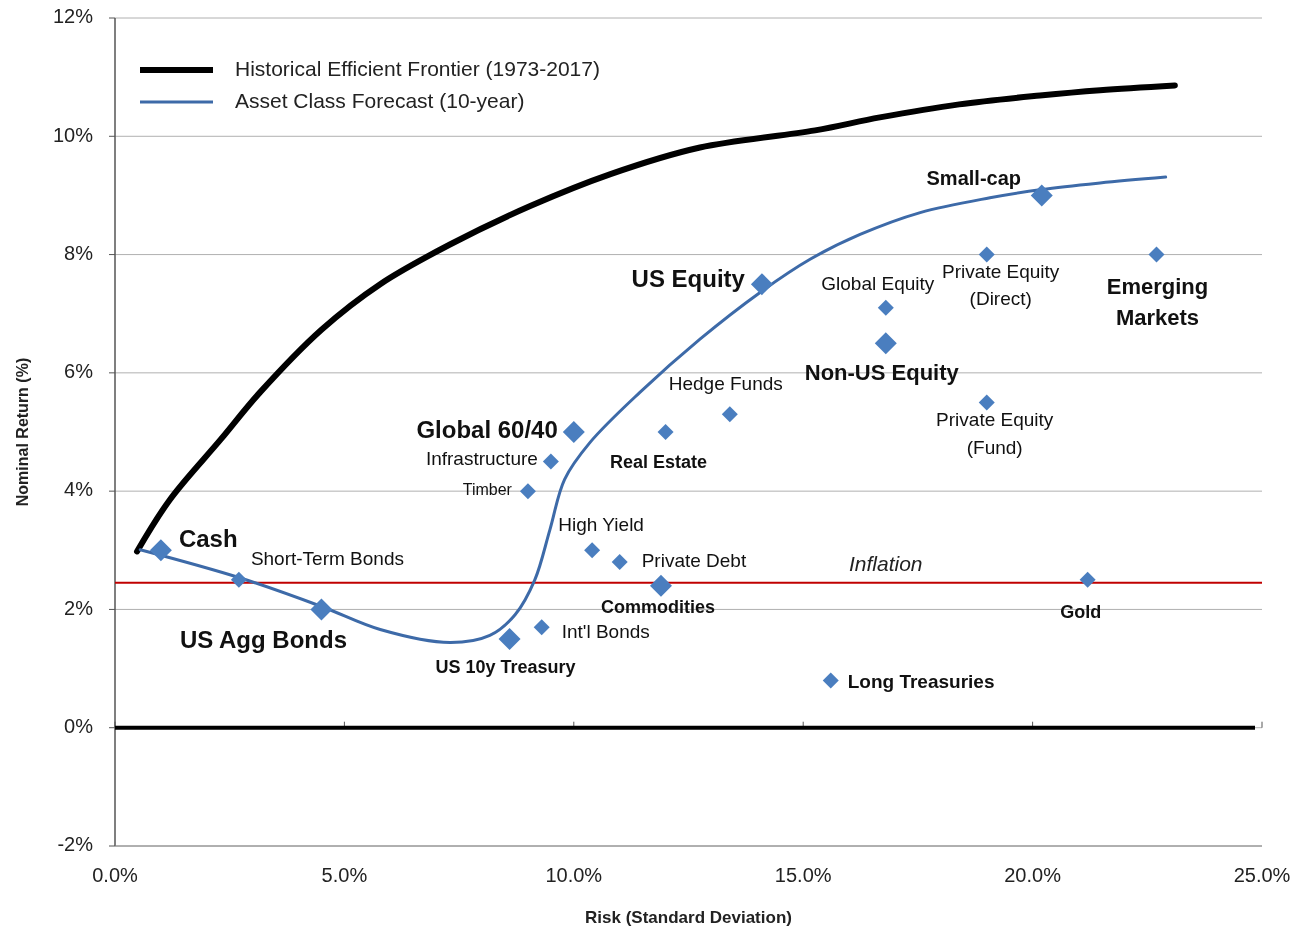 The width and height of the screenshot is (1302, 929). I want to click on annotation: US Equity, so click(688, 279).